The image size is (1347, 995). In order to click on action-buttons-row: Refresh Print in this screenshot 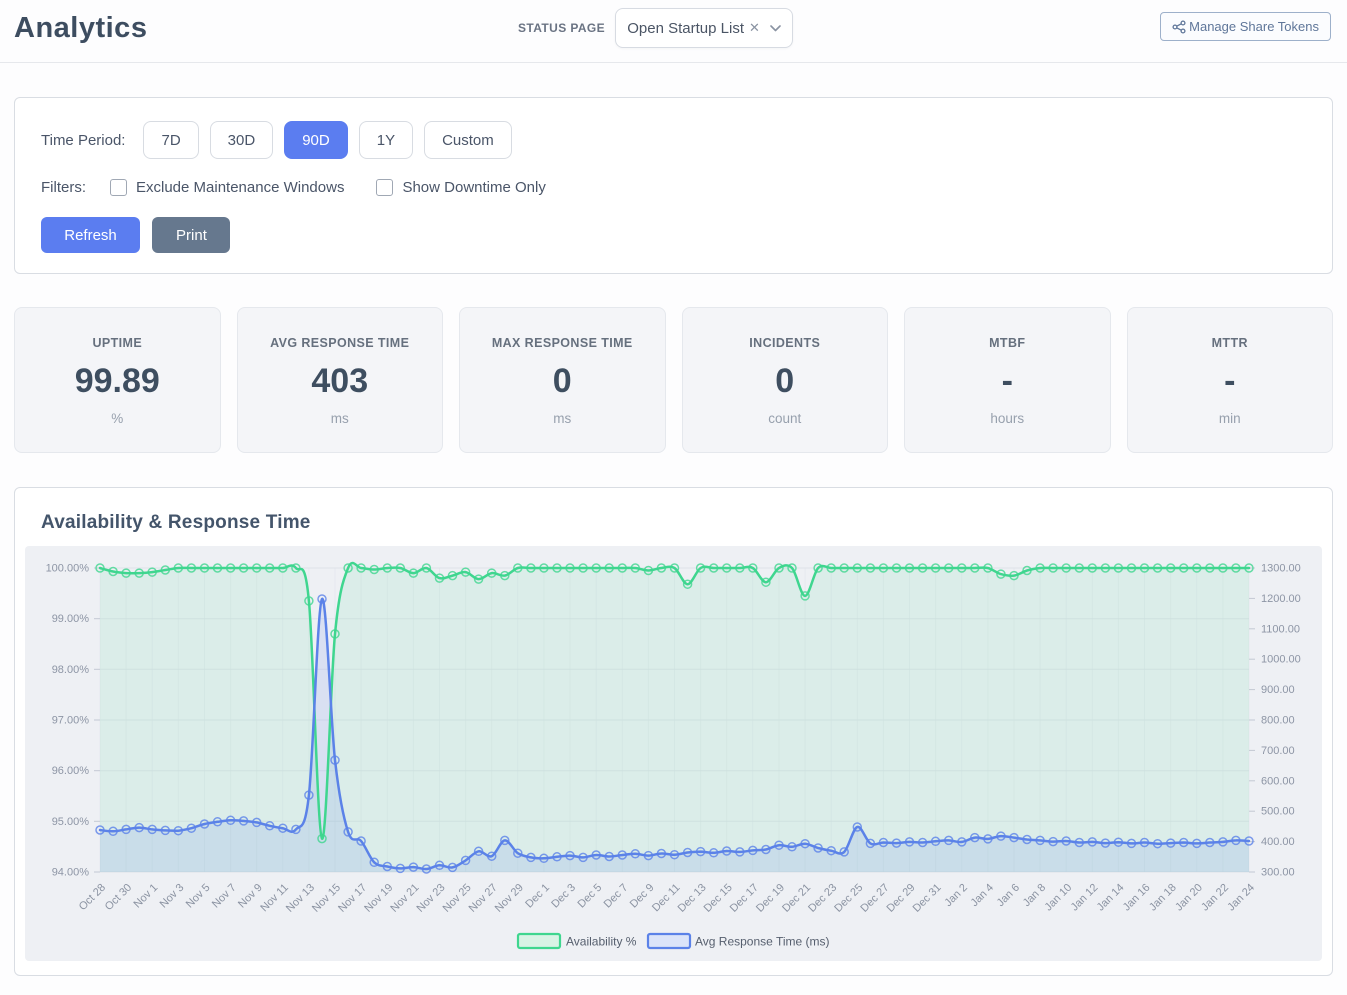, I will do `click(673, 235)`.